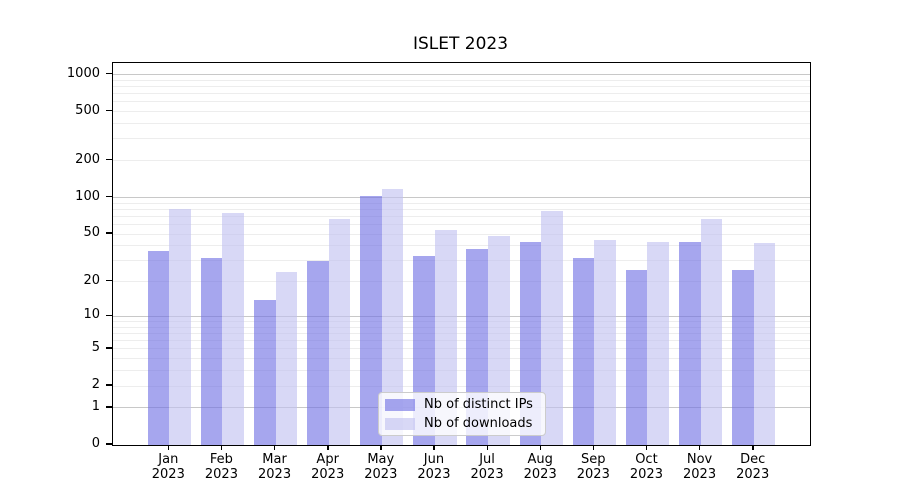  What do you see at coordinates (95, 443) in the screenshot?
I see `y-axis-tick-label: 0` at bounding box center [95, 443].